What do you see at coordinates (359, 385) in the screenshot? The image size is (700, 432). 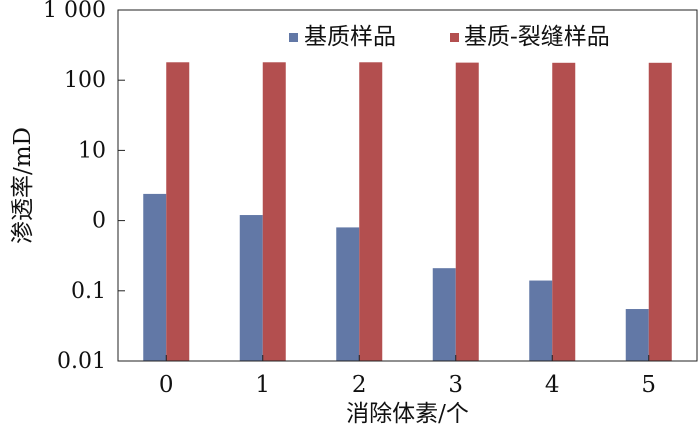 I see `x-tick-label: 2` at bounding box center [359, 385].